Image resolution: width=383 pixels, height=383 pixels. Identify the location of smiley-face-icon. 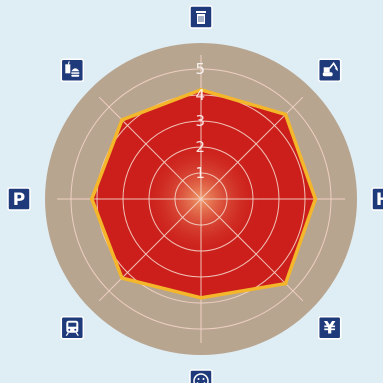
(201, 376).